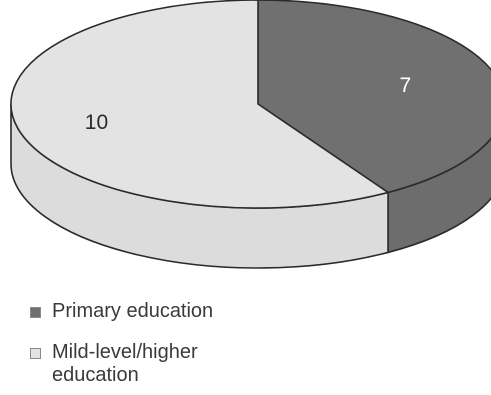 The image size is (491, 395). What do you see at coordinates (405, 85) in the screenshot?
I see `data-label-primary-education: 7` at bounding box center [405, 85].